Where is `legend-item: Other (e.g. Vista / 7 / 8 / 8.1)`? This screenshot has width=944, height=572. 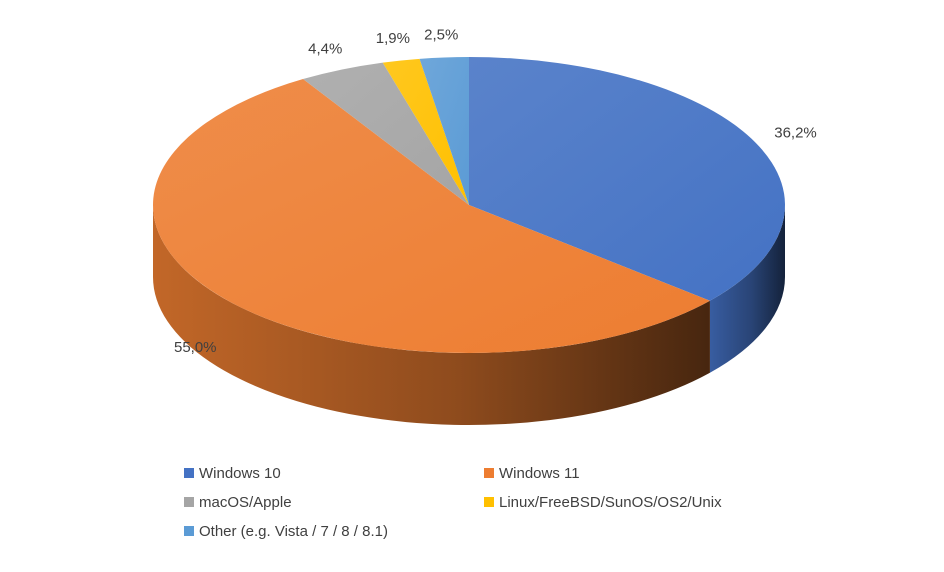 legend-item: Other (e.g. Vista / 7 / 8 / 8.1) is located at coordinates (334, 531).